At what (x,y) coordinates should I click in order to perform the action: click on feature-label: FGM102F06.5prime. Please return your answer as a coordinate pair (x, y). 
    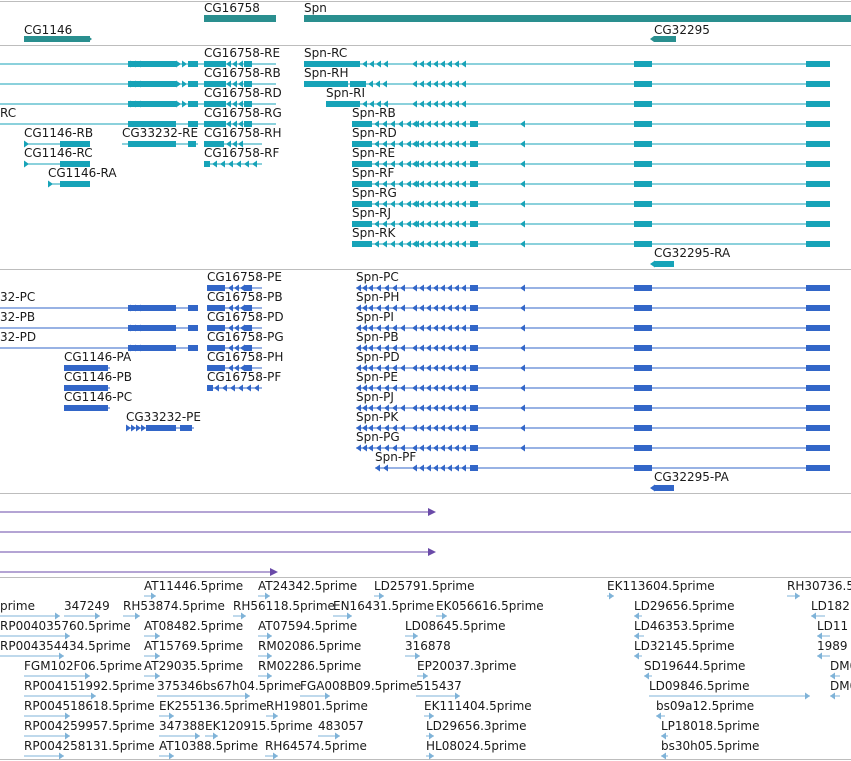
    Looking at the image, I should click on (83, 666).